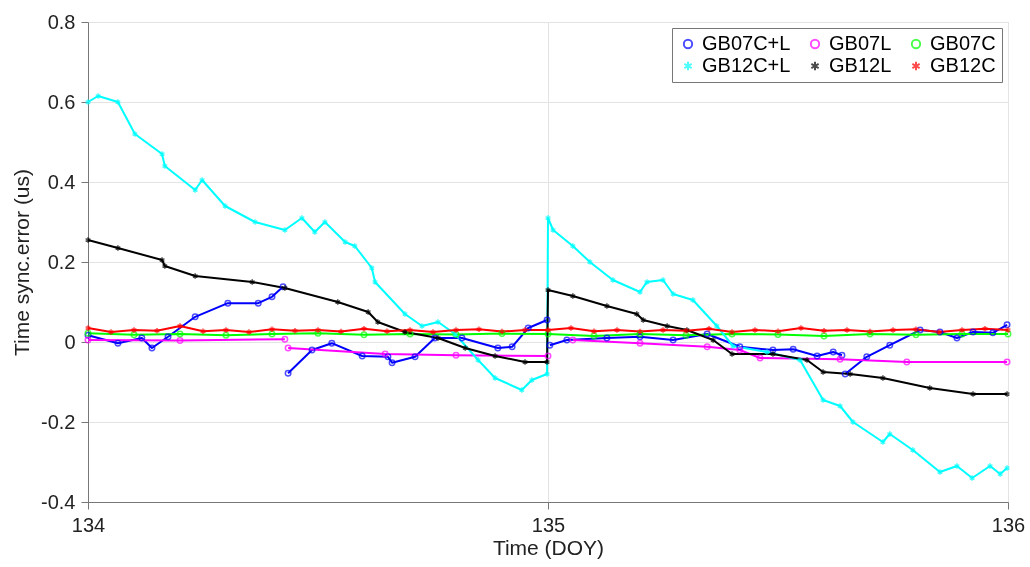 Image resolution: width=1030 pixels, height=567 pixels. Describe the element at coordinates (746, 43) in the screenshot. I see `legend-label: GB07C+L` at that location.